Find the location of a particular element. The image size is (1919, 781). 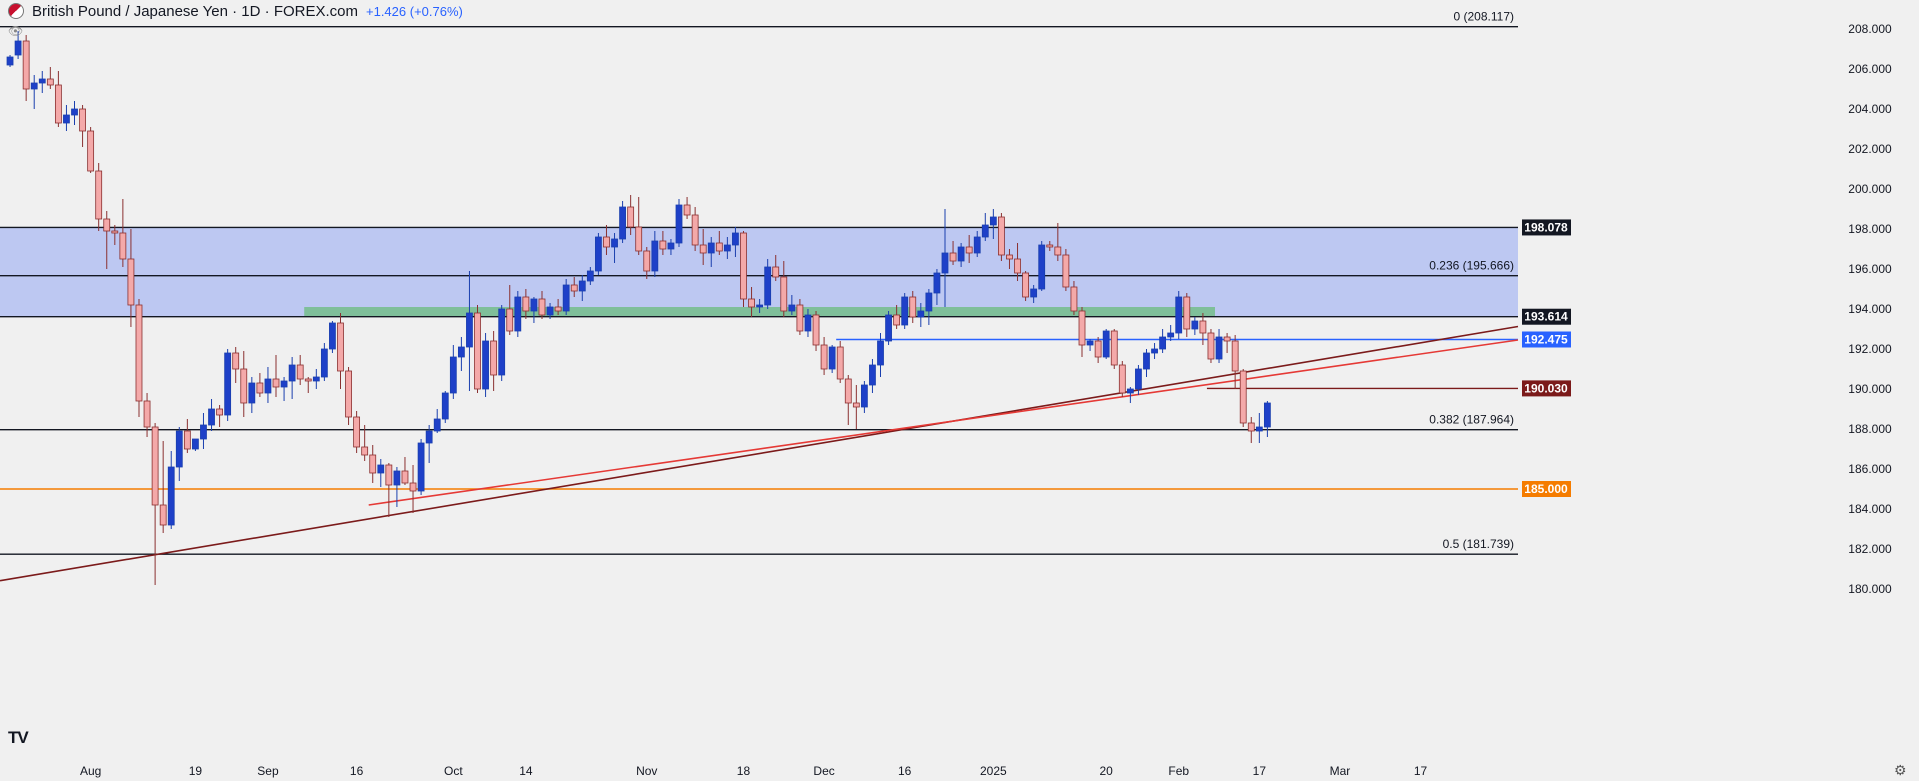

settings-gear-icon: ⚙ is located at coordinates (1900, 770).